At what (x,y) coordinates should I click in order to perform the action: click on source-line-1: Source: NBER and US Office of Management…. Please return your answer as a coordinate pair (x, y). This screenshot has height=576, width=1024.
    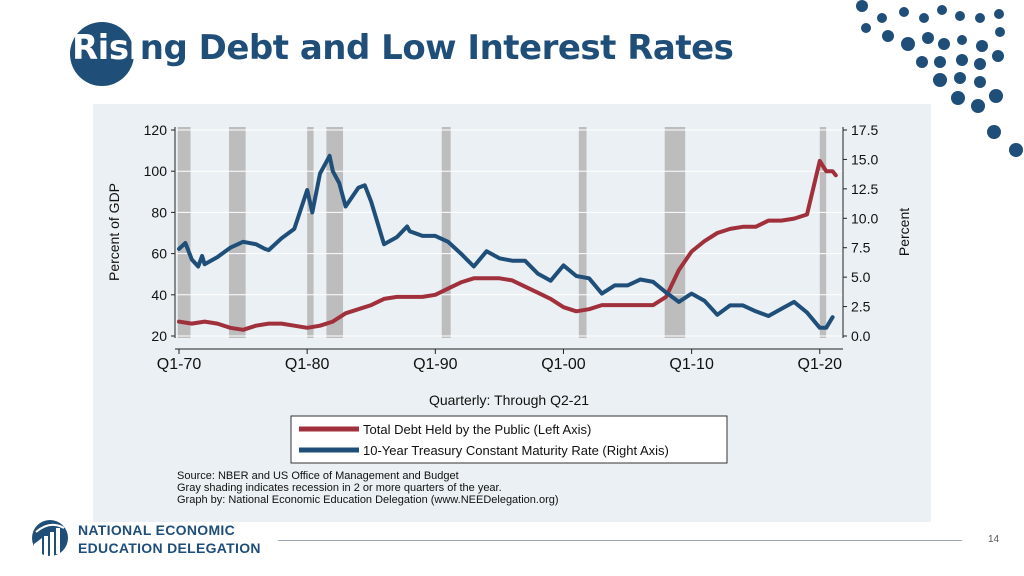
    Looking at the image, I should click on (318, 476).